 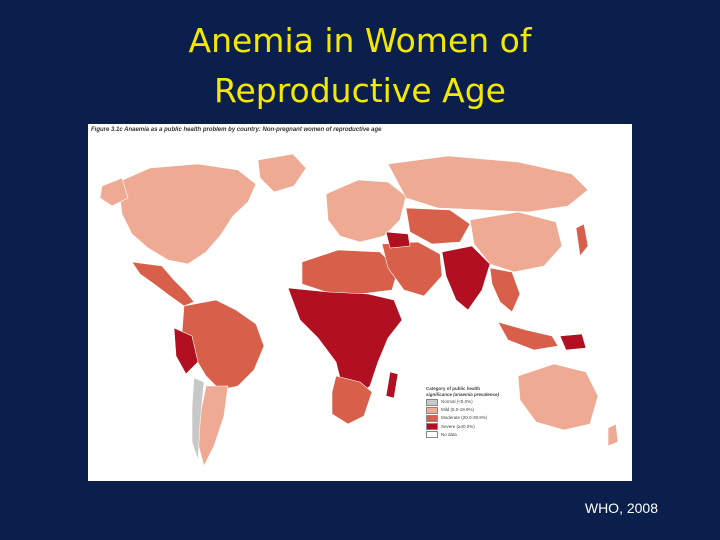 I want to click on region-alaska, so click(x=114, y=192).